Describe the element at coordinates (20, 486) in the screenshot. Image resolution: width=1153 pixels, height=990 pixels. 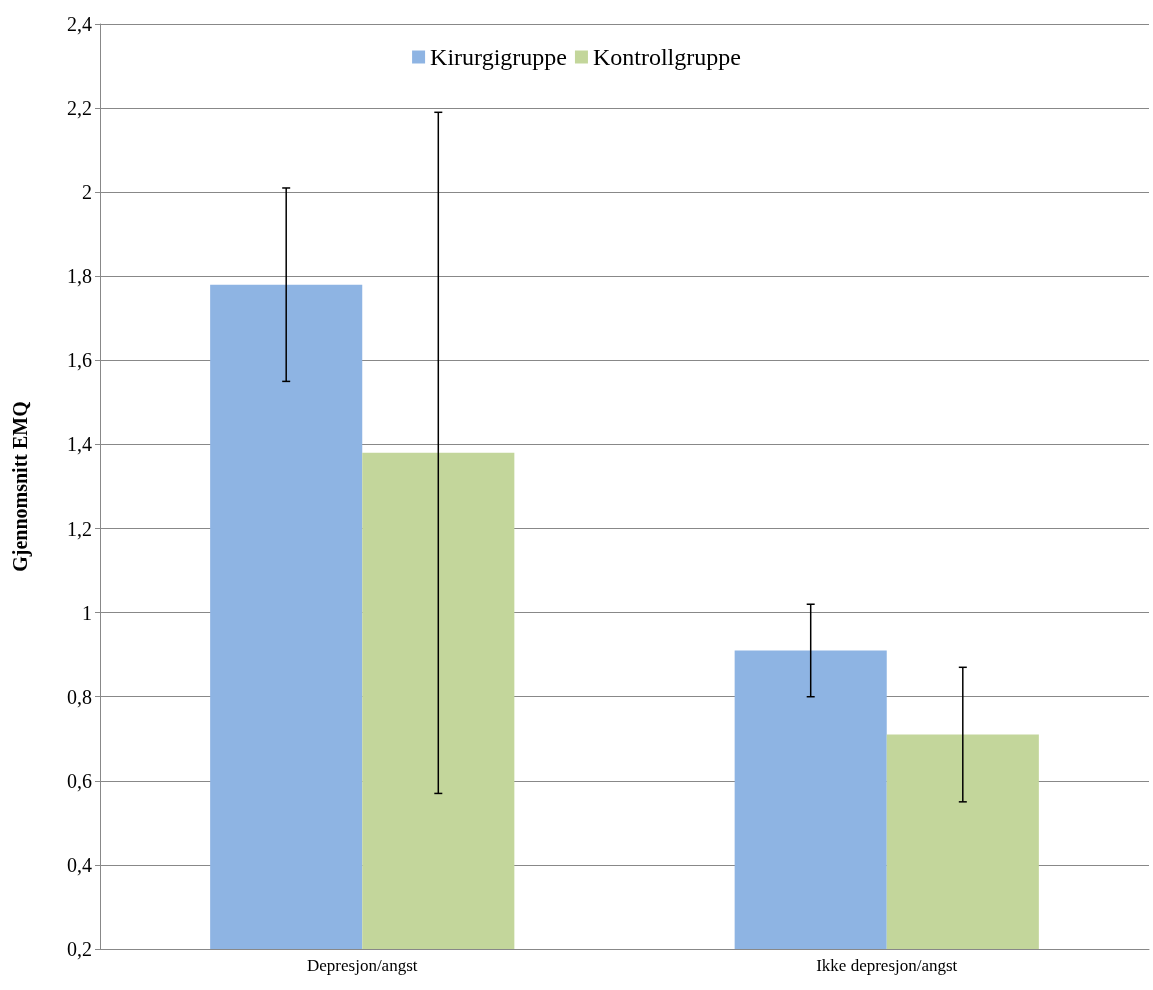
I see `y-axis-title: Gjennomsnitt EMQ` at that location.